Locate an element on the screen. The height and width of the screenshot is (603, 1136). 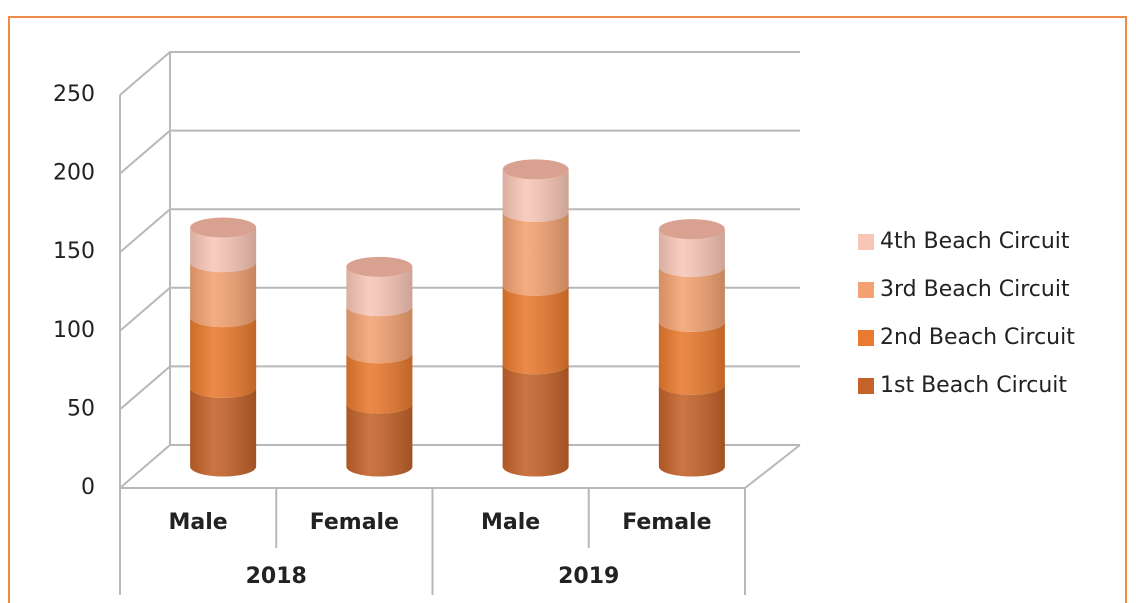
legend-label: 3rd Beach Circuit is located at coordinates (975, 289).